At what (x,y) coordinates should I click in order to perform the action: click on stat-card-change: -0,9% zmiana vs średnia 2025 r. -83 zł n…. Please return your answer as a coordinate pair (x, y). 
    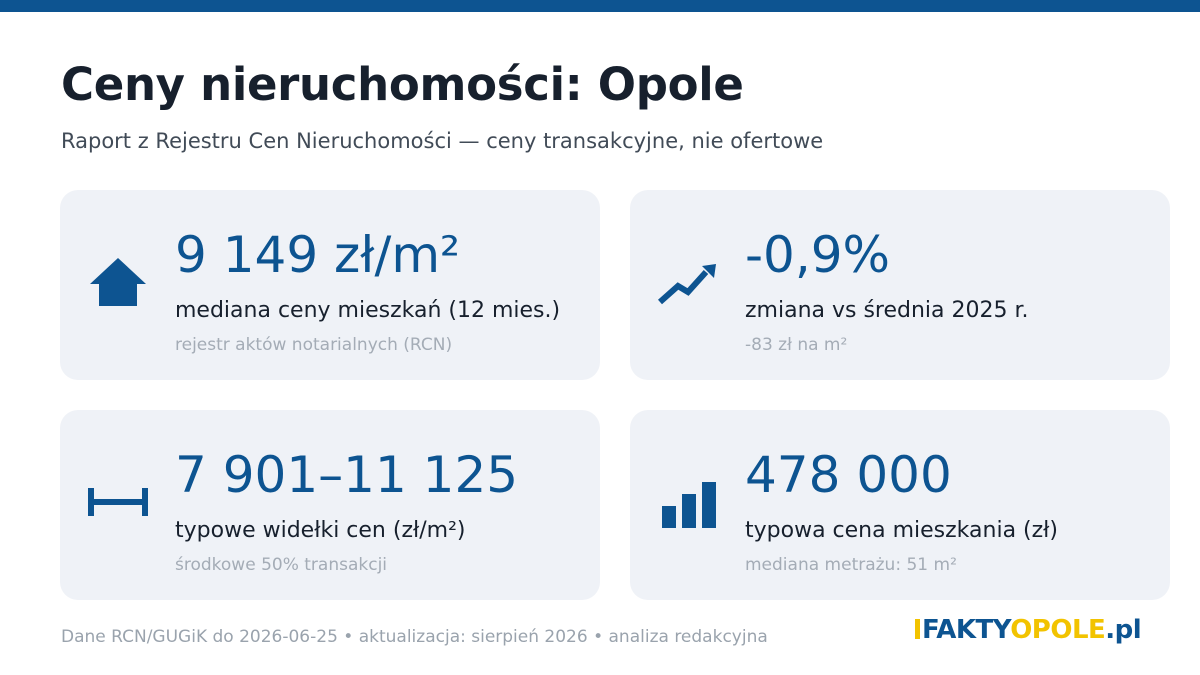
    Looking at the image, I should click on (900, 285).